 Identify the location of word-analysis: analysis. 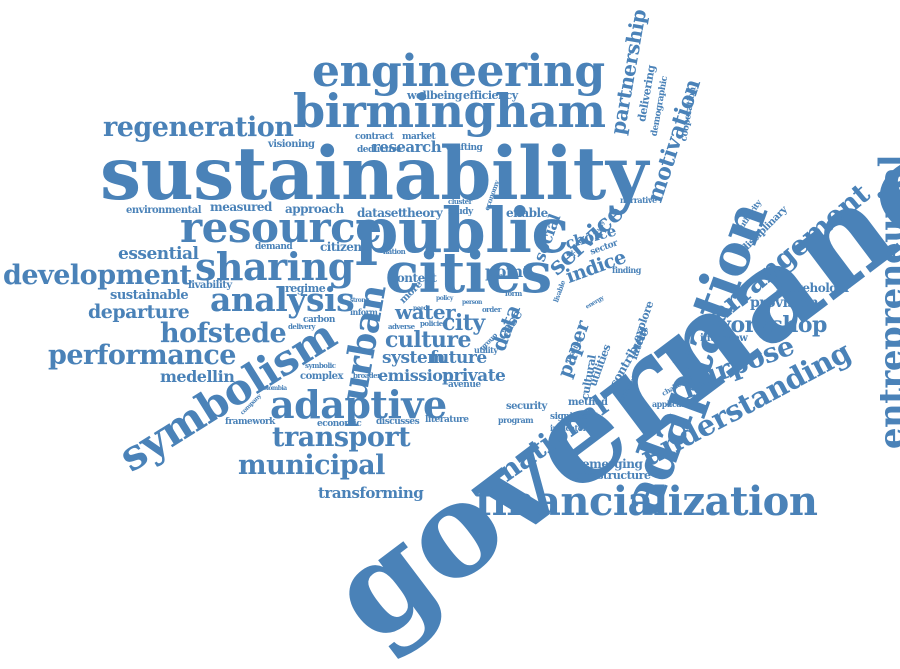
(282, 299).